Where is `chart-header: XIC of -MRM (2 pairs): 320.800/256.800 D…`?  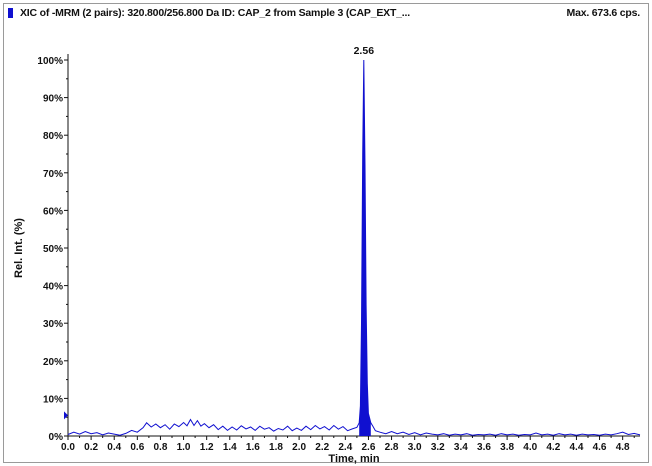
chart-header: XIC of -MRM (2 pairs): 320.800/256.800 D… is located at coordinates (327, 14).